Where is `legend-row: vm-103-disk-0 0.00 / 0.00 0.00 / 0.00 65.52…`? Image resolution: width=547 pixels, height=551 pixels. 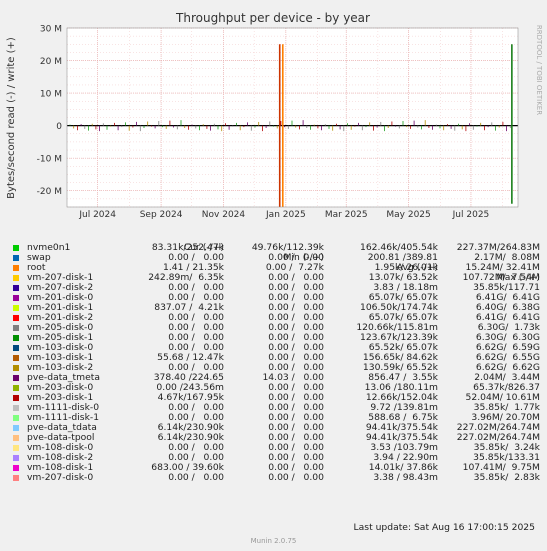 legend-row: vm-103-disk-0 0.00 / 0.00 0.00 / 0.00 65.52… is located at coordinates (275, 348).